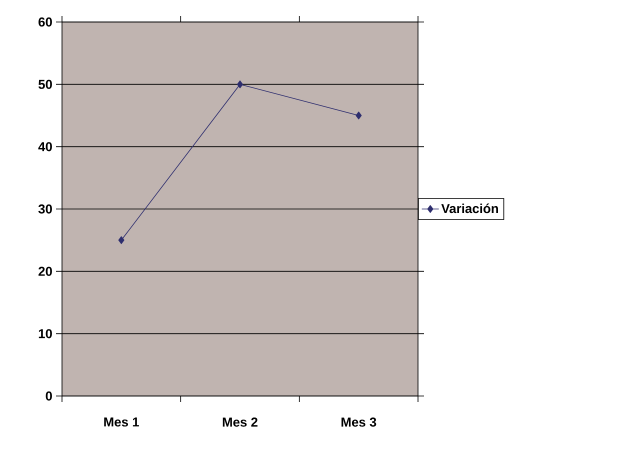 Image resolution: width=630 pixels, height=449 pixels. What do you see at coordinates (45, 22) in the screenshot?
I see `y-tick-label: 60` at bounding box center [45, 22].